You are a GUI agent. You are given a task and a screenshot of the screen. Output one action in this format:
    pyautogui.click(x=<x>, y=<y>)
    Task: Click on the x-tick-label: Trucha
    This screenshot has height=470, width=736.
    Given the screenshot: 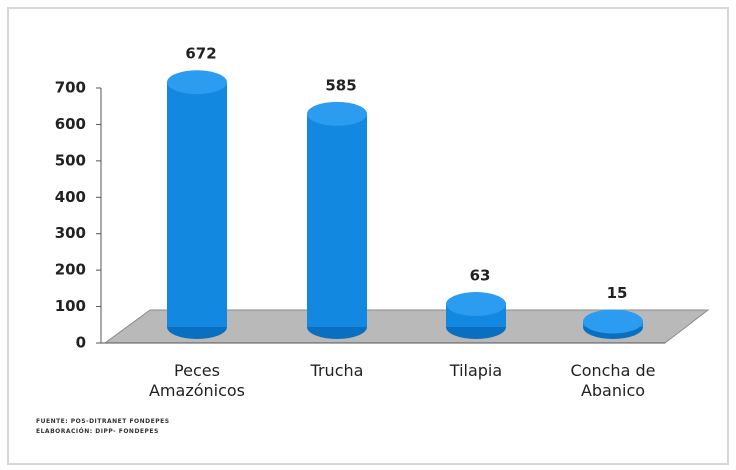 What is the action you would take?
    pyautogui.click(x=337, y=370)
    